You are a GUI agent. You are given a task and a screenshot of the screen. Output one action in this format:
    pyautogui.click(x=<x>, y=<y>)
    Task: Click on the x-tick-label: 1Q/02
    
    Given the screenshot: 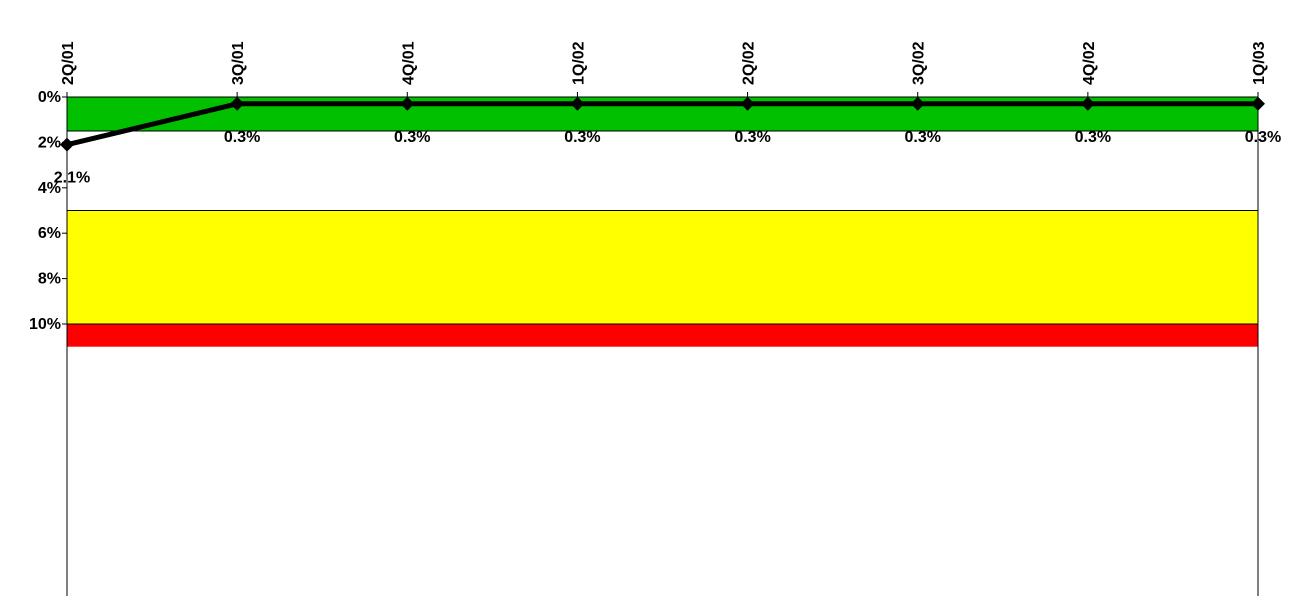 What is the action you would take?
    pyautogui.click(x=578, y=63)
    